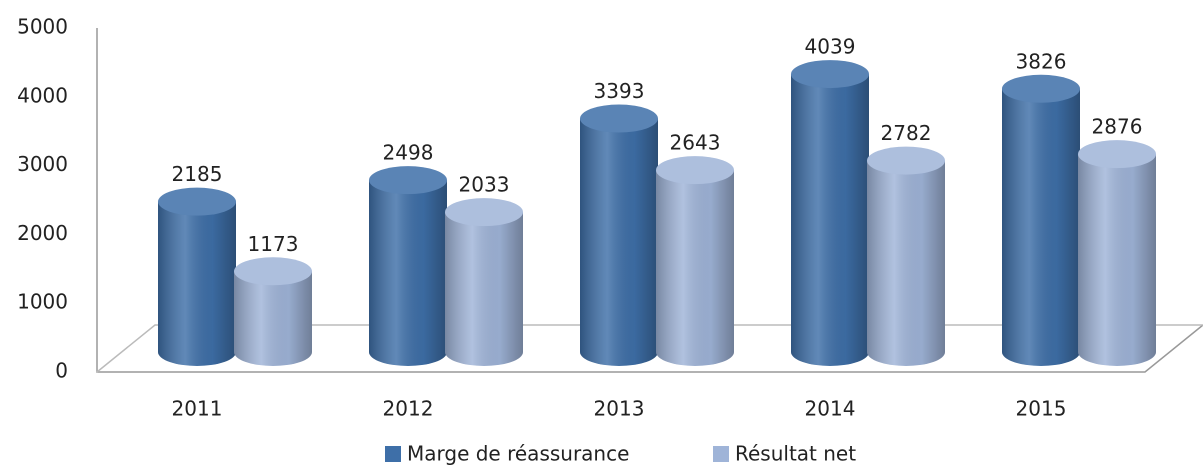 The width and height of the screenshot is (1203, 468). I want to click on legend-label: Résultat net, so click(795, 454).